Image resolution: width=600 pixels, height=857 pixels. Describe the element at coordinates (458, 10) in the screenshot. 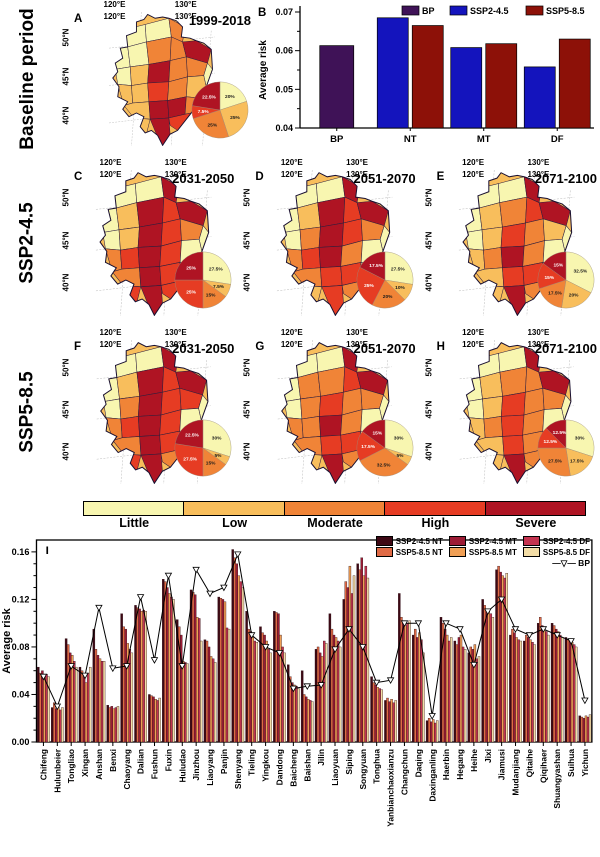

I see `legend-swatch-SSP2-4.5` at that location.